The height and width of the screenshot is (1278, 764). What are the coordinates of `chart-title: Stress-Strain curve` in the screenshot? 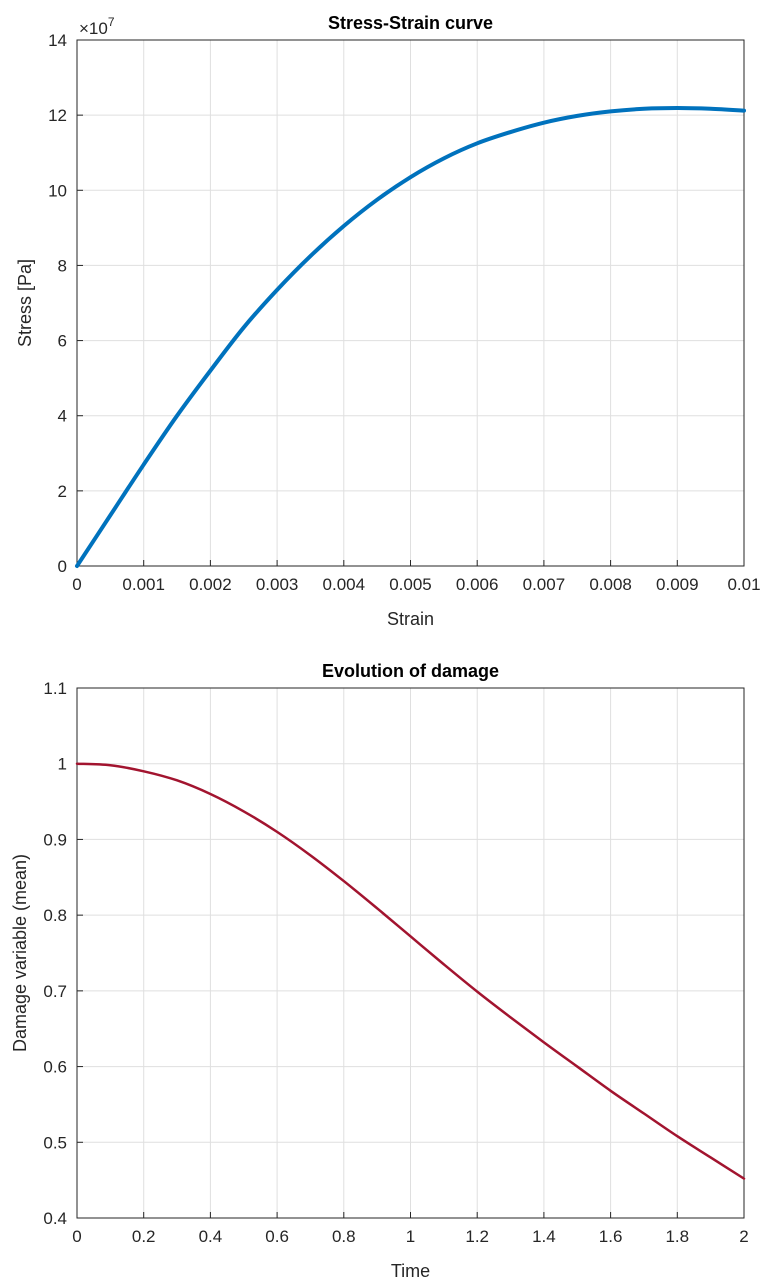 It's located at (410, 23).